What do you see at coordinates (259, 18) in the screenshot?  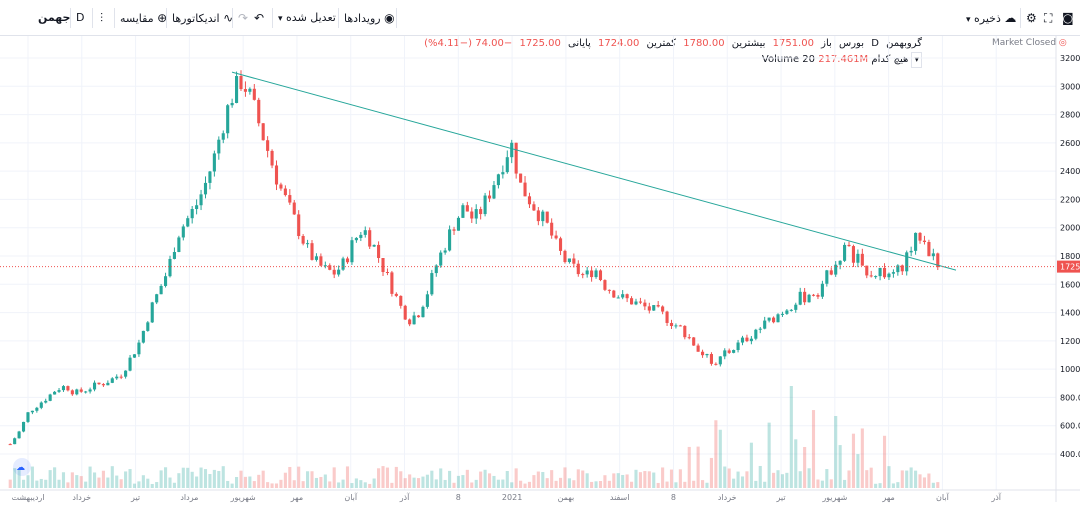 I see `undo-button: ↶` at bounding box center [259, 18].